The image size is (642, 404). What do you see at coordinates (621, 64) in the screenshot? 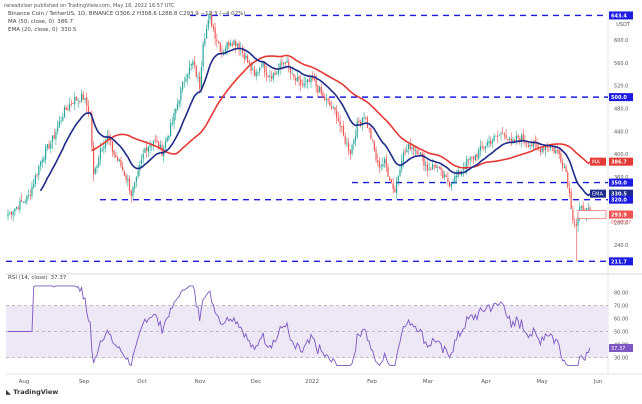
I see `price-tick-label: 560.0` at bounding box center [621, 64].